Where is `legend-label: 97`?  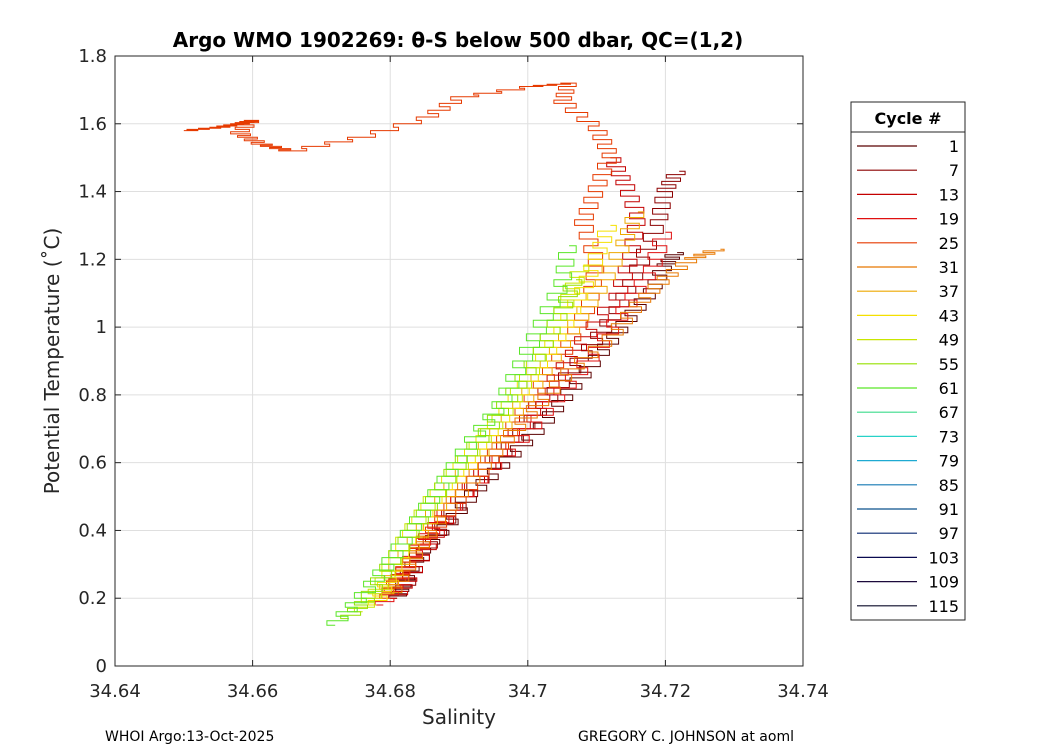 legend-label: 97 is located at coordinates (949, 533).